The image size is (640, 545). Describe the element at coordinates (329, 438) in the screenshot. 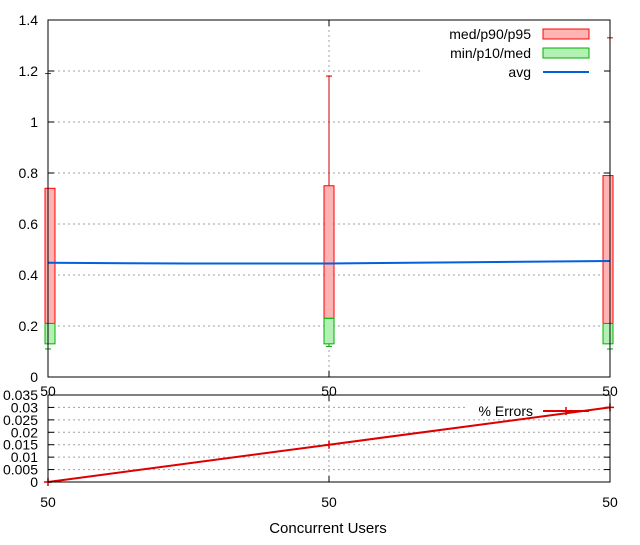

I see `plot-frame` at that location.